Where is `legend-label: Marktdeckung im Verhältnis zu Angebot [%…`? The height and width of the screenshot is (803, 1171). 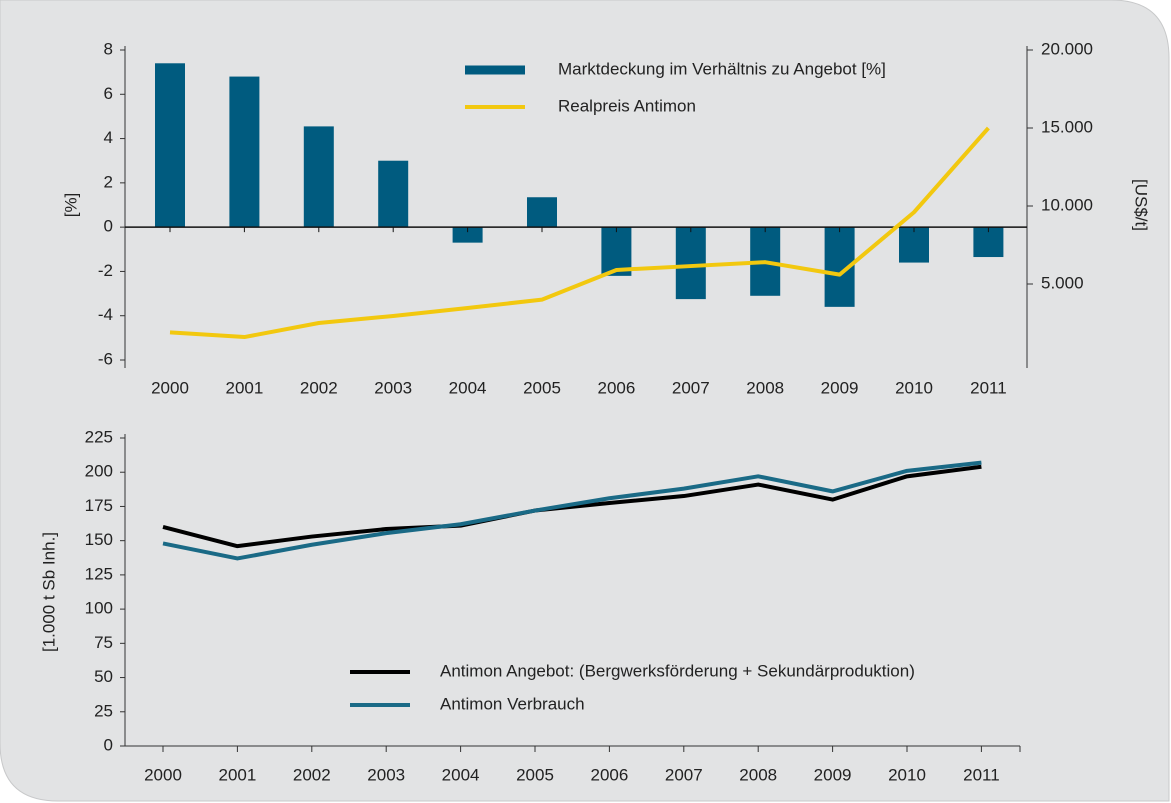
legend-label: Marktdeckung im Verhältnis zu Angebot [%… is located at coordinates (722, 68).